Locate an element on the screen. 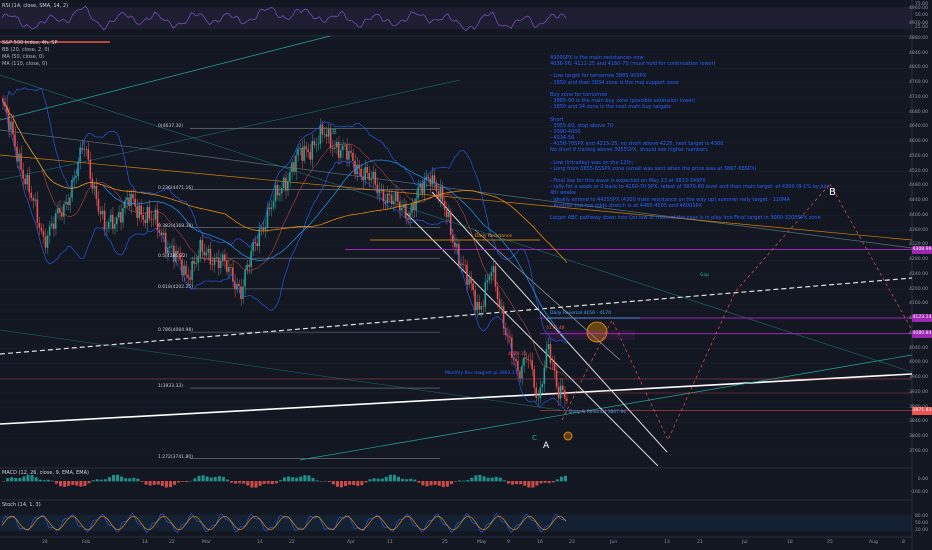 This screenshot has height=550, width=932. red-level-label: 4175.48 is located at coordinates (555, 328).